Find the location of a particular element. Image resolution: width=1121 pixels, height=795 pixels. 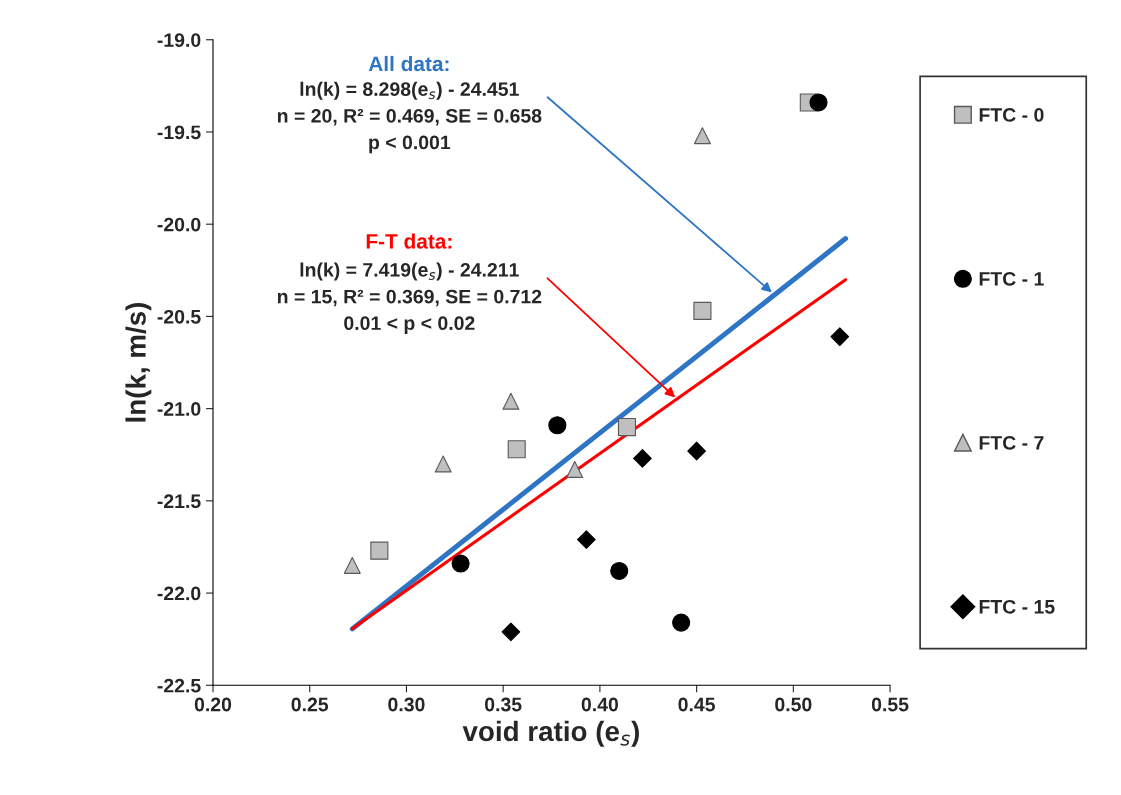

x-tick-label: 0.55 is located at coordinates (890, 704).